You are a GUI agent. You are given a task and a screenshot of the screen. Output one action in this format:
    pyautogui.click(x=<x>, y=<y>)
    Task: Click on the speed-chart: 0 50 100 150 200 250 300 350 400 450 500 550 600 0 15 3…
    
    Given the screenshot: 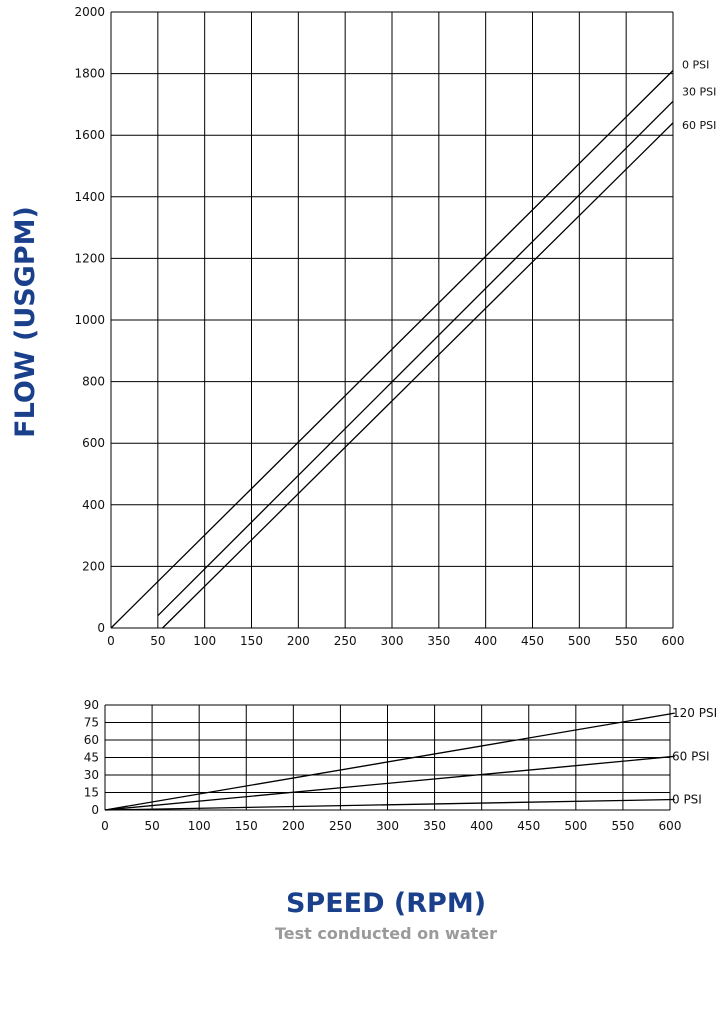 What is the action you would take?
    pyautogui.click(x=400, y=765)
    